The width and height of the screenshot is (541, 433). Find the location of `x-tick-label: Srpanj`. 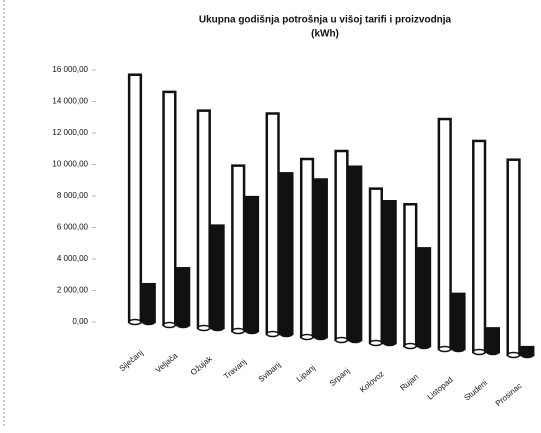

x-tick-label: Srpanj is located at coordinates (340, 377).